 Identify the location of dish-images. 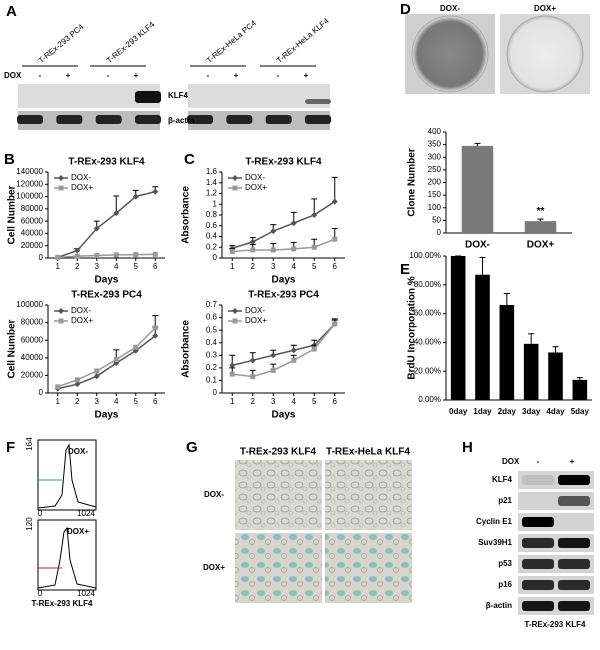
(497, 54).